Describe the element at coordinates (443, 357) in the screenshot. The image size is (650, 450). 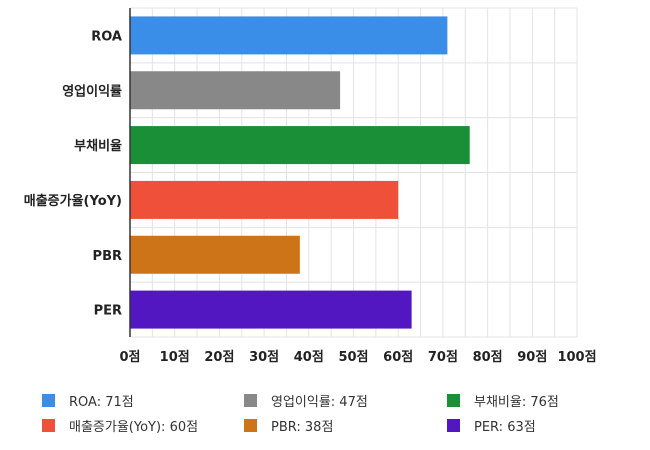
I see `x-tick-label: 70점` at that location.